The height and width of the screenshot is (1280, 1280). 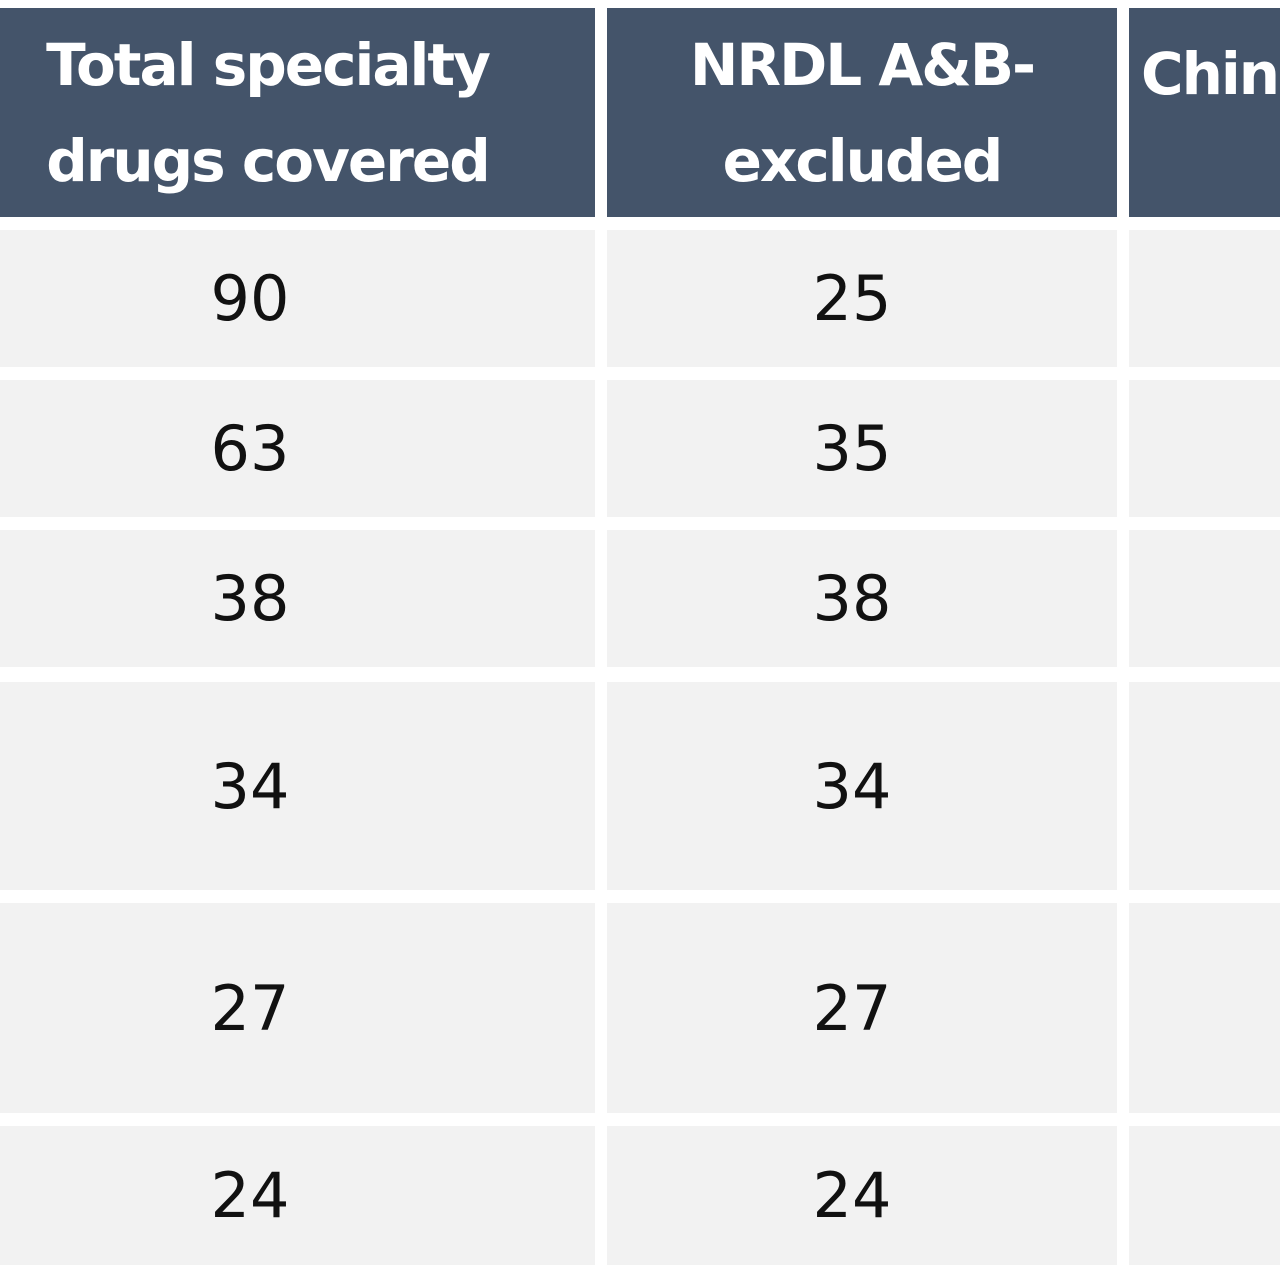 I want to click on table-cell: 90, so click(x=297, y=298).